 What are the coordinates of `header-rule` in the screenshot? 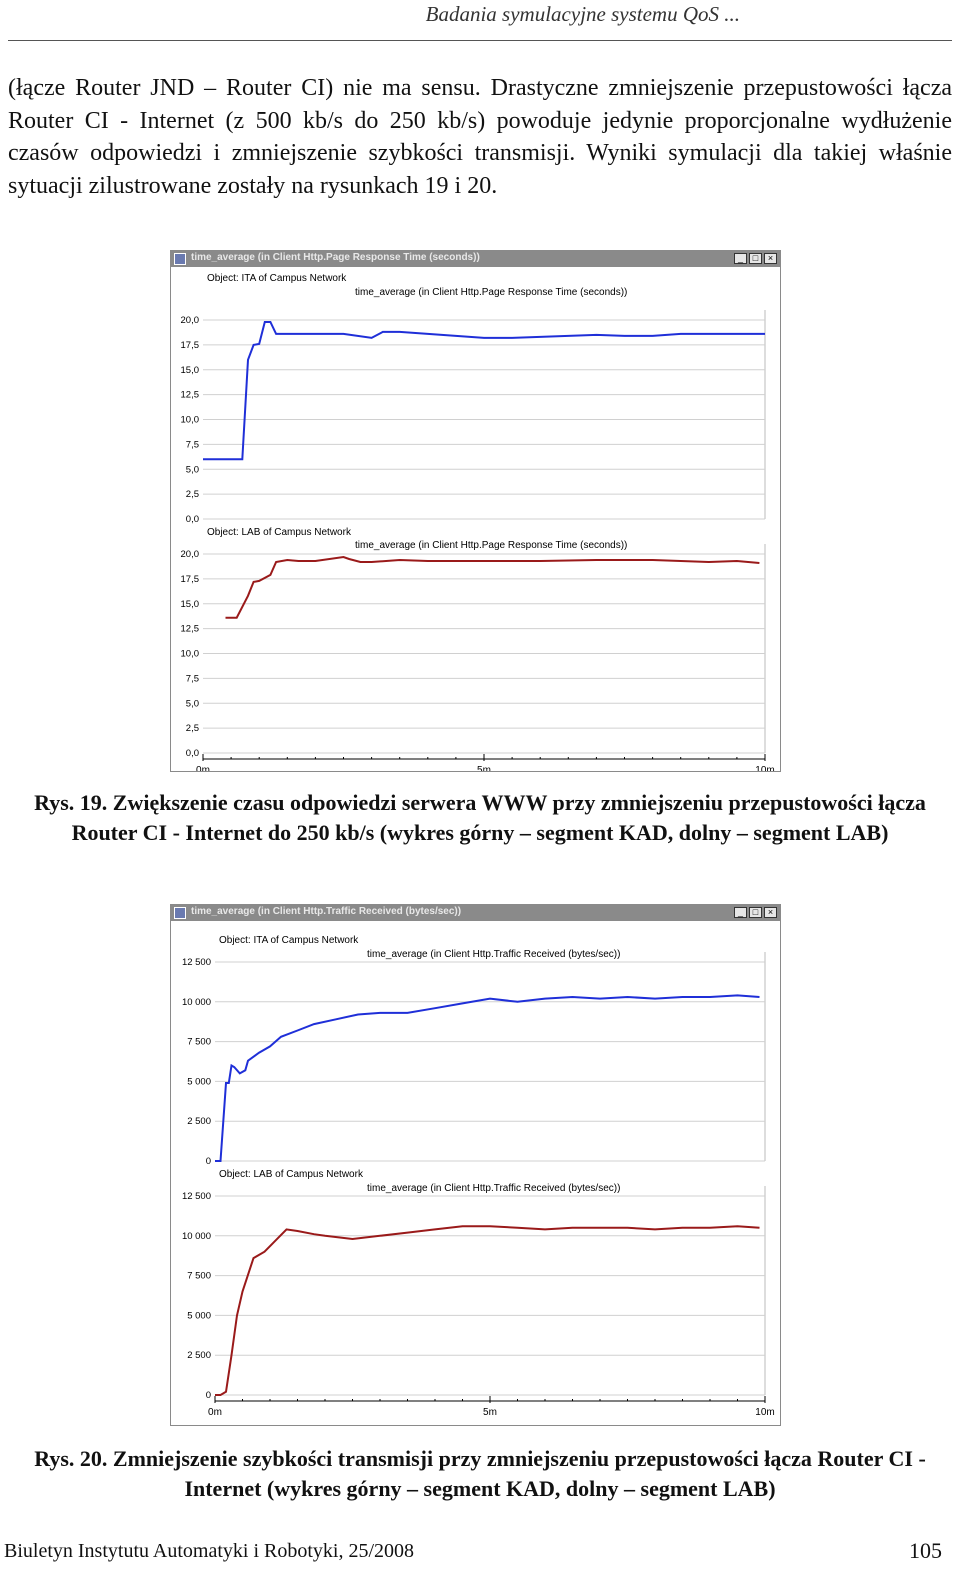 It's located at (480, 40).